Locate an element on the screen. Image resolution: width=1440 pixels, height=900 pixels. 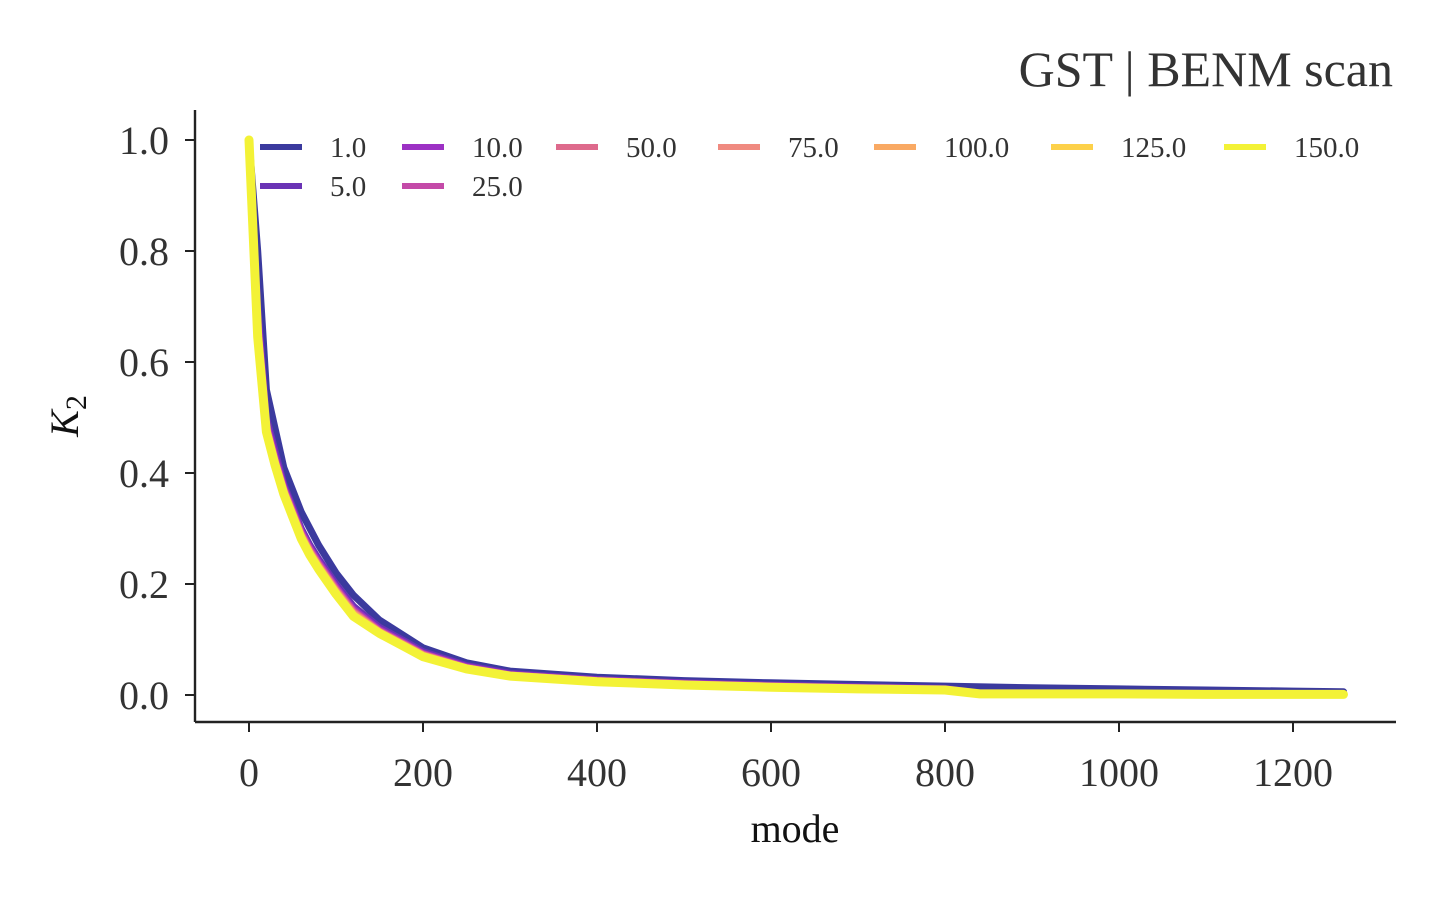
y-tick-label: 0.4 is located at coordinates (144, 473).